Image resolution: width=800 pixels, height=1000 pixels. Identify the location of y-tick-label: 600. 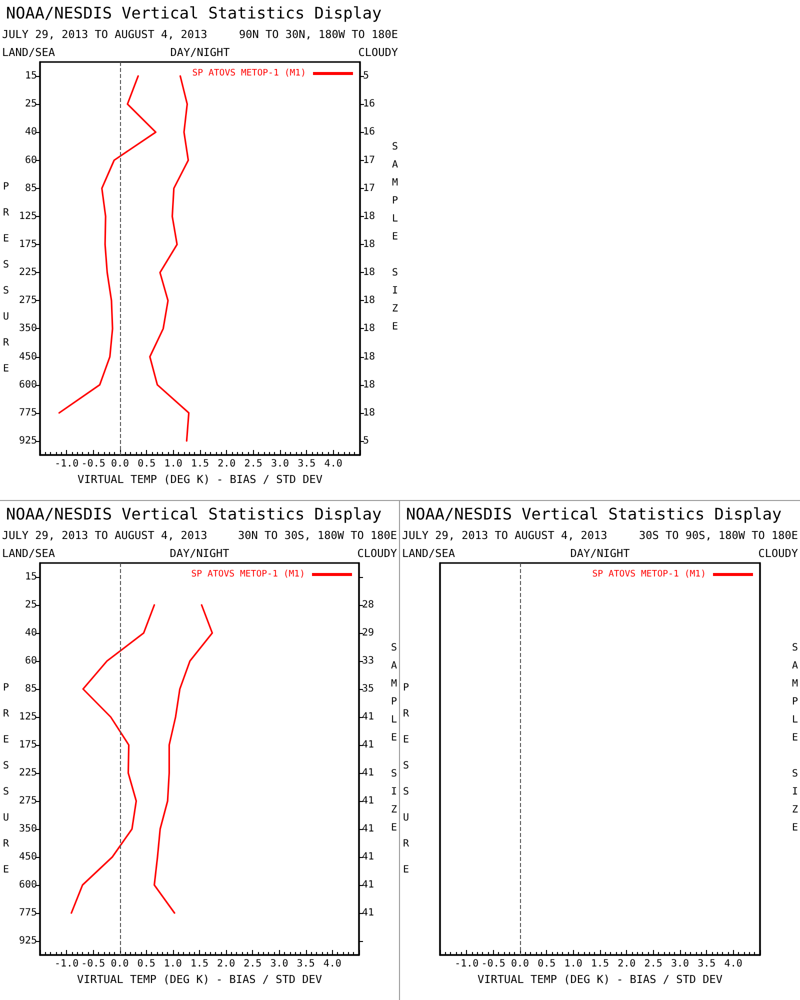
(27, 885).